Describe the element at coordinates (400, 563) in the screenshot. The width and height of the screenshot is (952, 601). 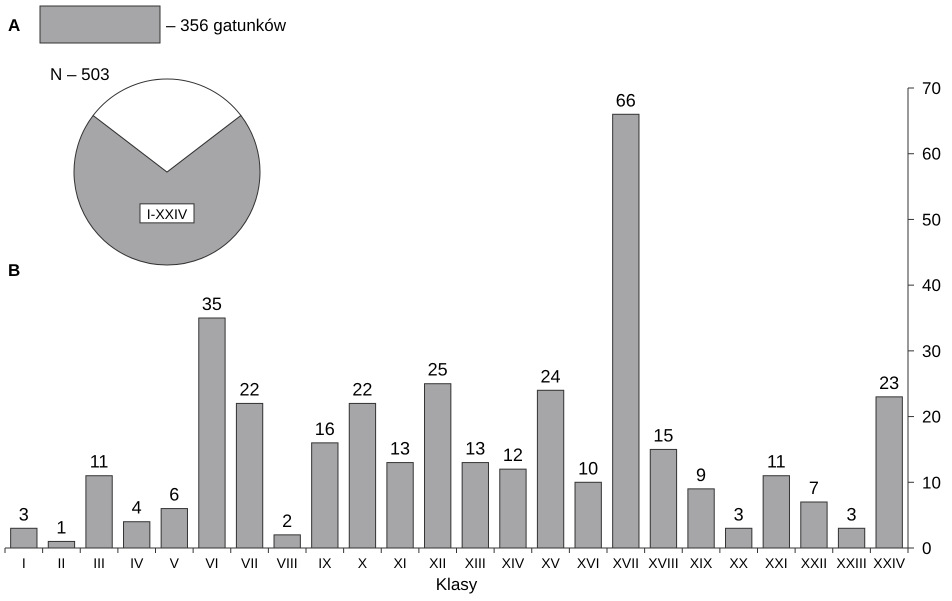
I see `x-tick-label: XI` at that location.